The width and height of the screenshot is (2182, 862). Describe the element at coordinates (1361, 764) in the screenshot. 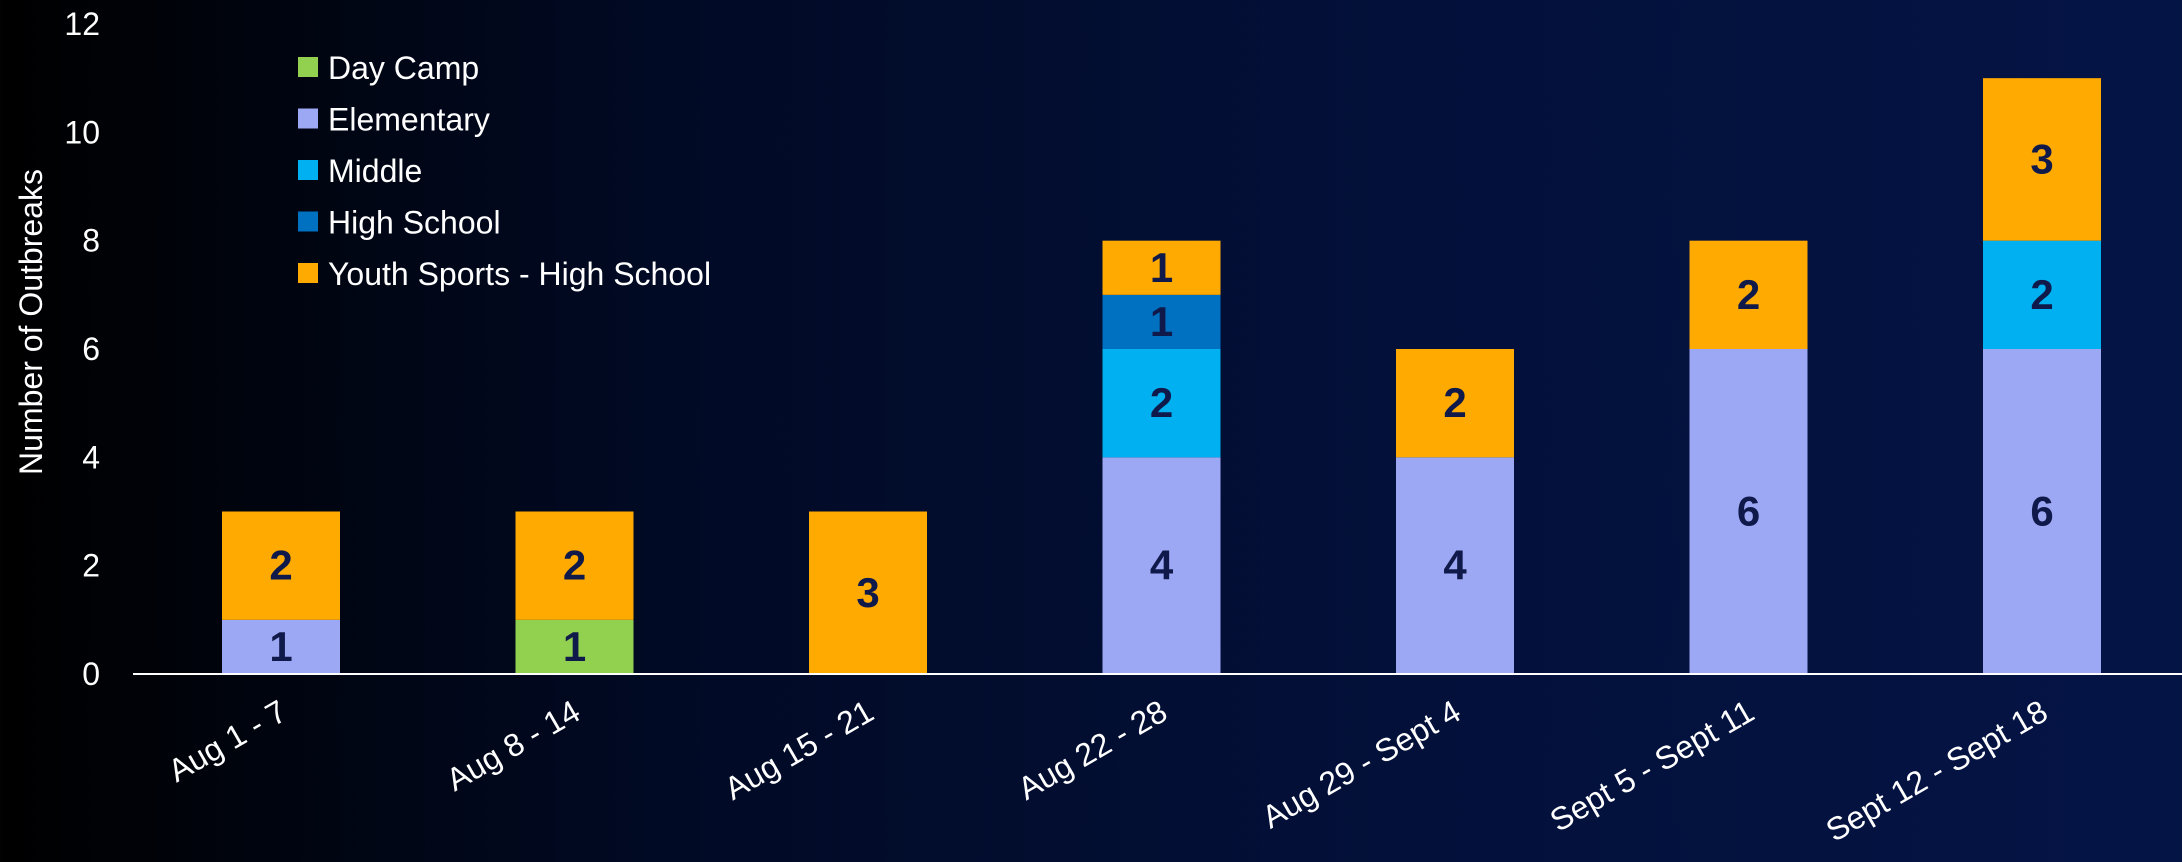

I see `x-tick-label: Aug 29 - Sept 4` at that location.